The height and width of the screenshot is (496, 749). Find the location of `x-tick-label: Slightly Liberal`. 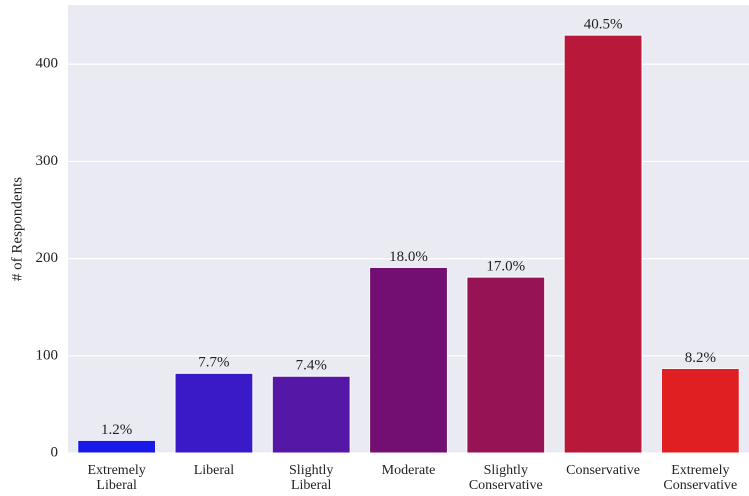

x-tick-label: Slightly Liberal is located at coordinates (311, 478).